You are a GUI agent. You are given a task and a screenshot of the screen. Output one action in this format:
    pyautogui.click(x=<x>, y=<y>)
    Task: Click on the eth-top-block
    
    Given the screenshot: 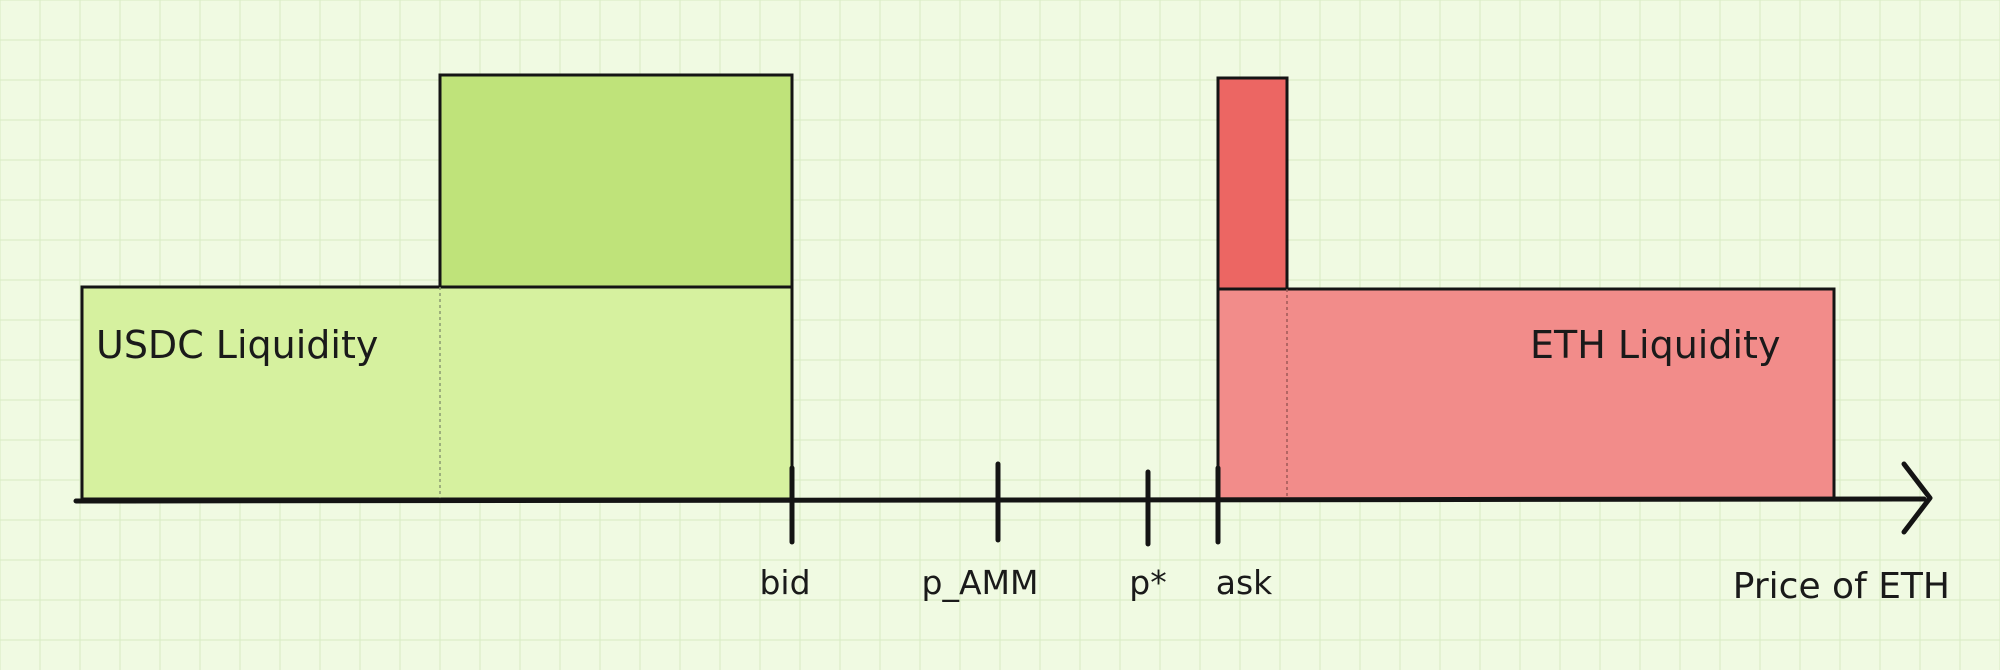 What is the action you would take?
    pyautogui.click(x=1252, y=183)
    